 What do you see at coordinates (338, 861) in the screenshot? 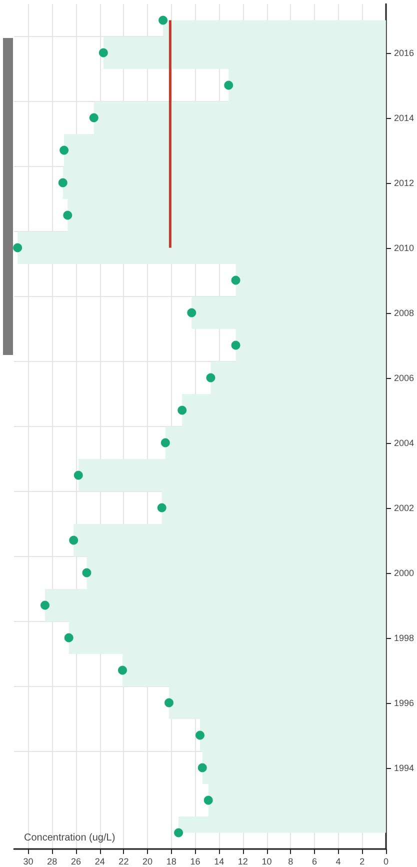
I see `x-tick-label: 4` at bounding box center [338, 861].